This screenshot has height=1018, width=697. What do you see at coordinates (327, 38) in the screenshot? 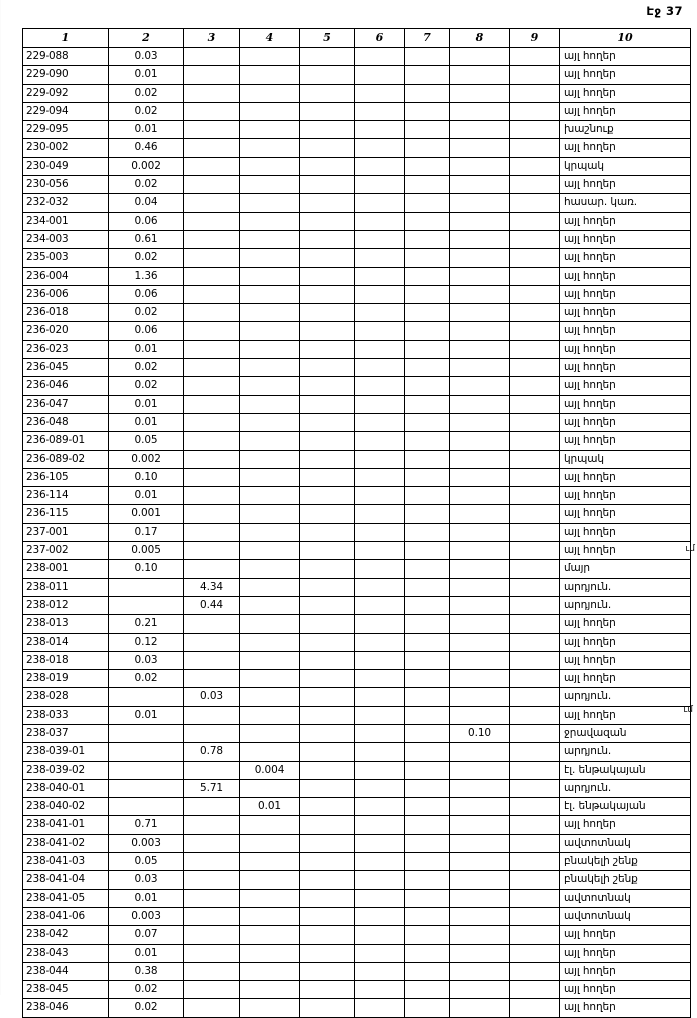
I see `column-header-5: 5` at bounding box center [327, 38].